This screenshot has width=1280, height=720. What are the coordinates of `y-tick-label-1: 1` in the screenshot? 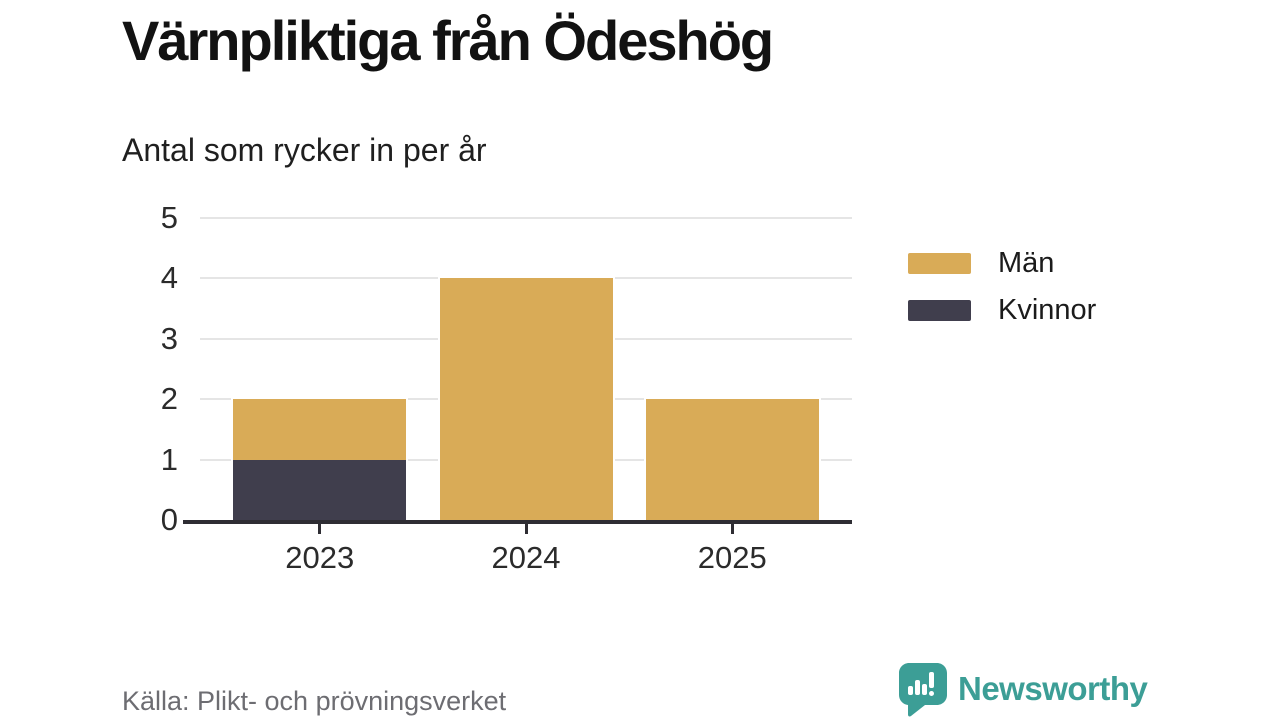 It's located at (169, 459).